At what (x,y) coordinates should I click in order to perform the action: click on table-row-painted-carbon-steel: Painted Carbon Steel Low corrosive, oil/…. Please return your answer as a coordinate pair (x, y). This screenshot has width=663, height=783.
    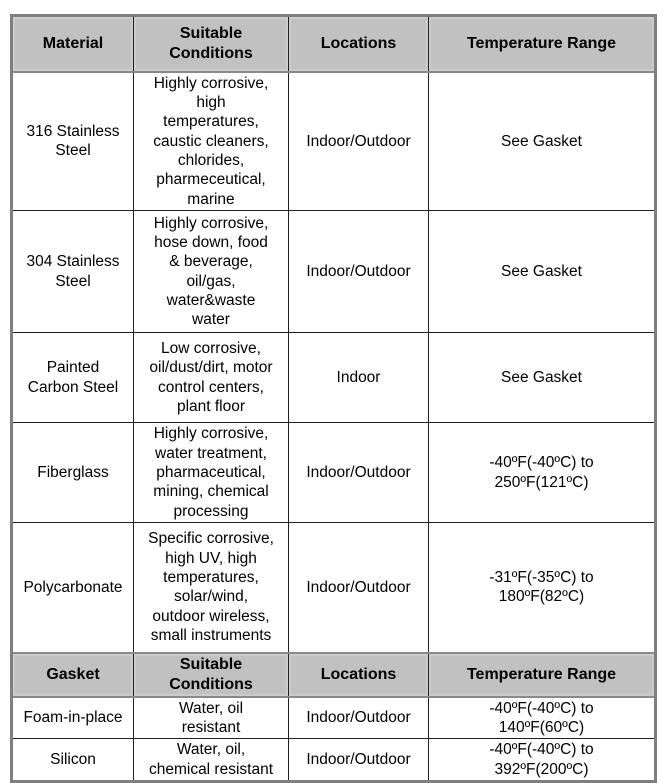
    Looking at the image, I should click on (333, 378).